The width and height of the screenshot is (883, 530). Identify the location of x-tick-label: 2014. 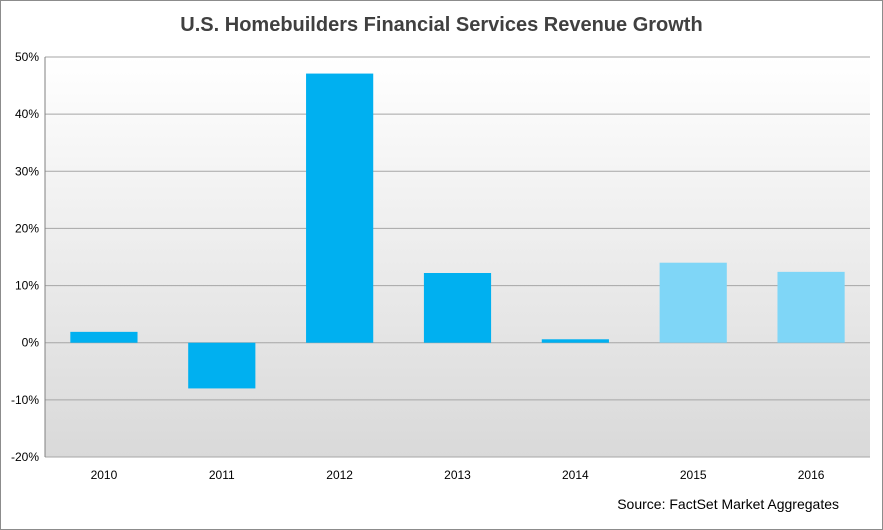
(575, 475).